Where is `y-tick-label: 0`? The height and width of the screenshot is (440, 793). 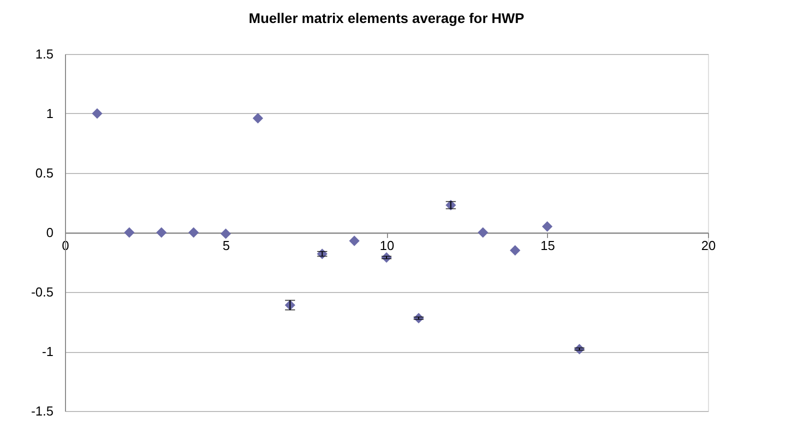 y-tick-label: 0 is located at coordinates (50, 232).